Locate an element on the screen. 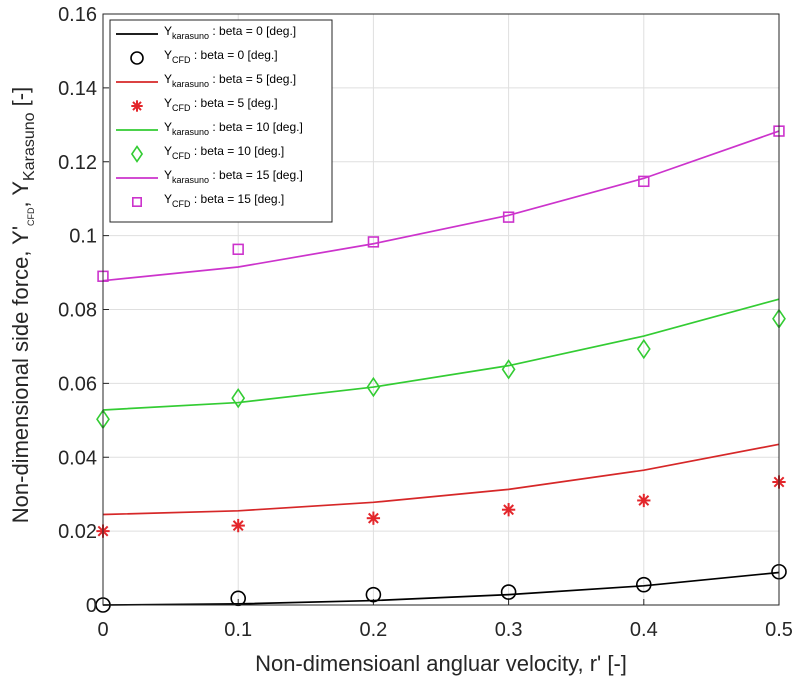  legend-marker-circle is located at coordinates (137, 58).